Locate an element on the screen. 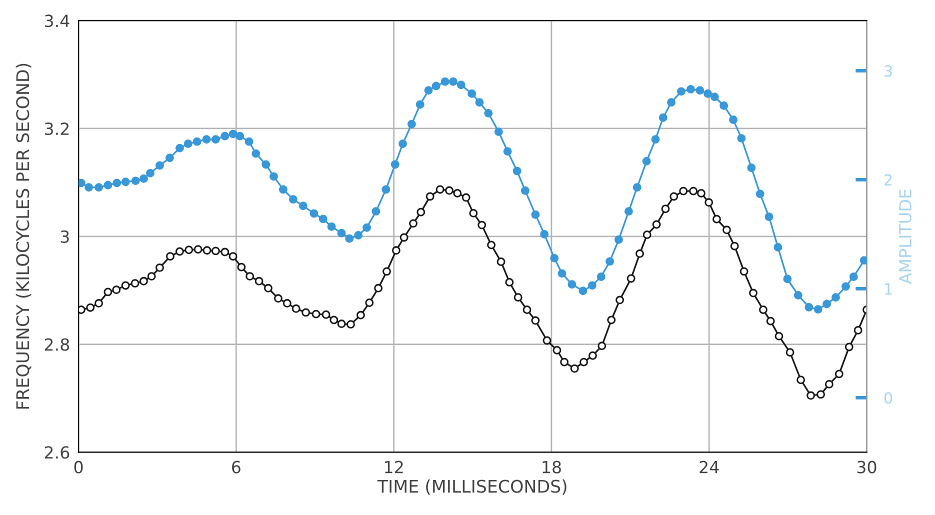 This screenshot has width=935, height=515. x-tick-label: 0 is located at coordinates (78, 467).